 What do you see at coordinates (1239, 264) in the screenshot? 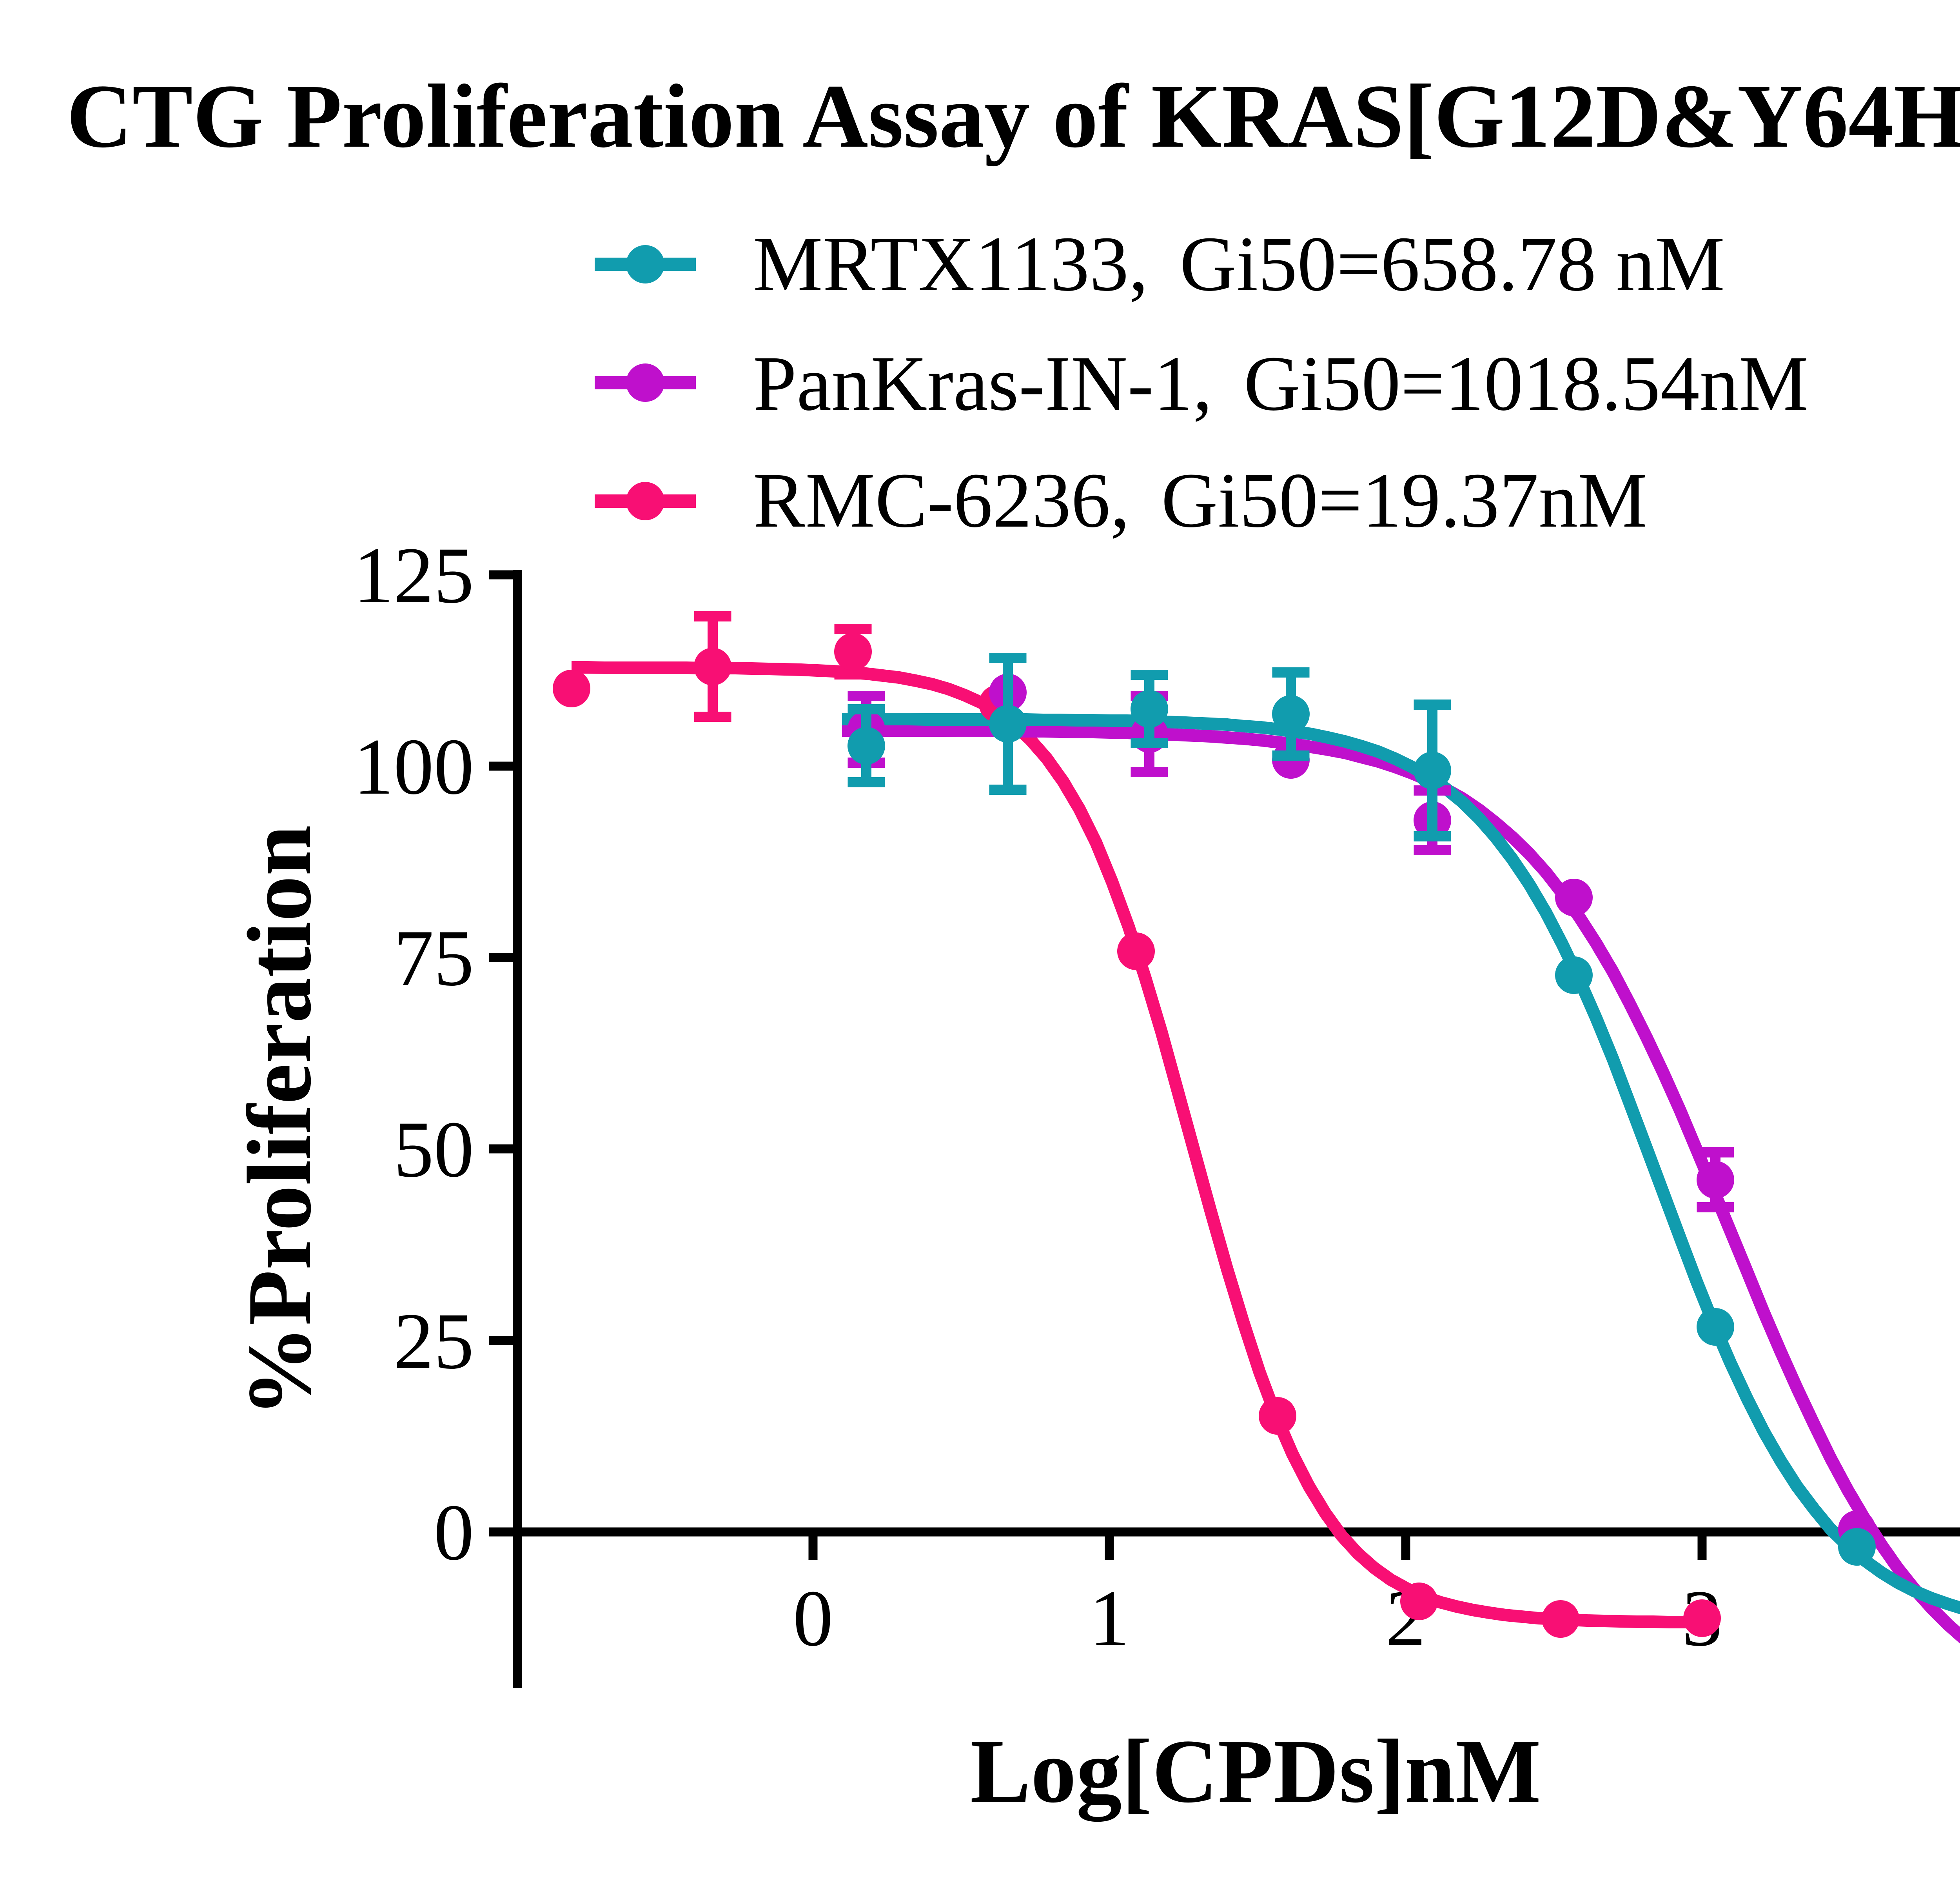
I see `svg-text: MRTX1133, Gi50=658.78 nM` at bounding box center [1239, 264].